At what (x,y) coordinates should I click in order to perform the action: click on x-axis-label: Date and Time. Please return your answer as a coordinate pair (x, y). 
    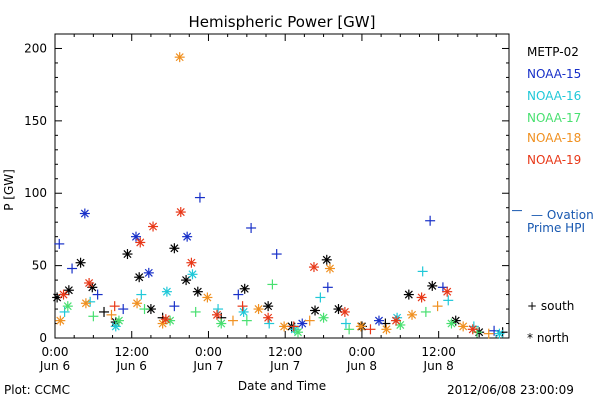
    Looking at the image, I should click on (282, 386).